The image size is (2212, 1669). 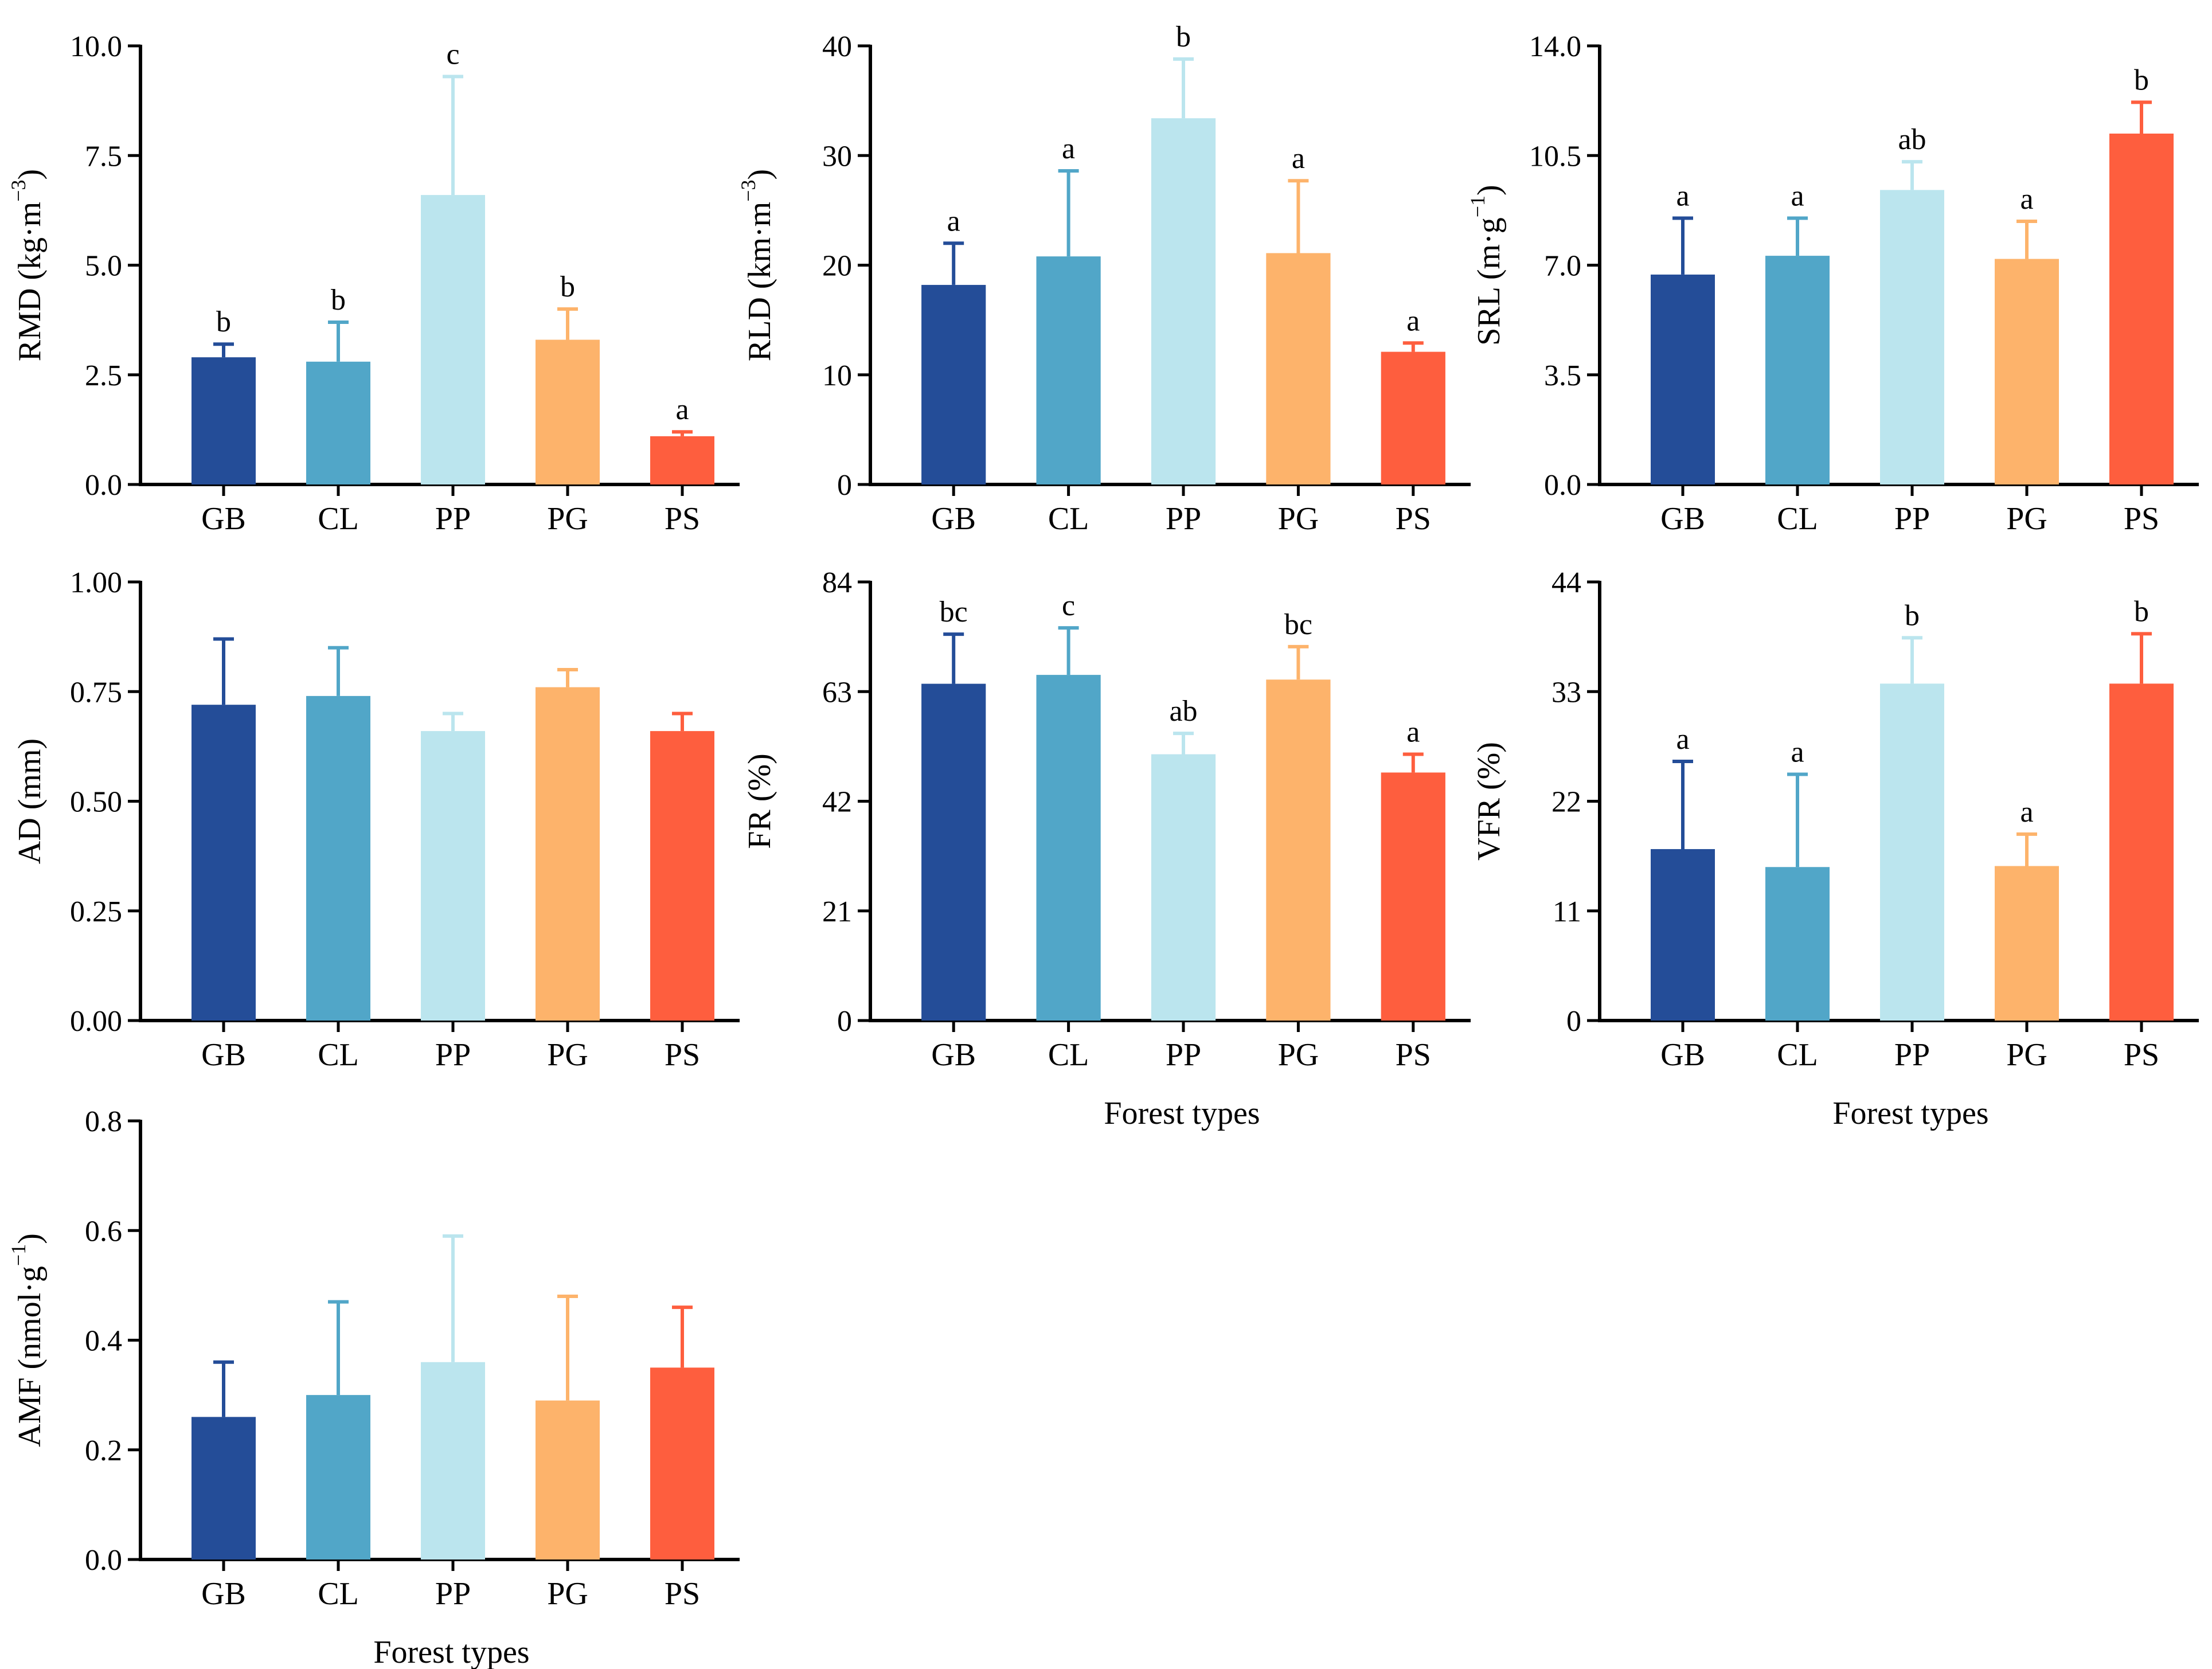 I want to click on y-axis-title: AMF (nmol·g−1), so click(x=28, y=1340).